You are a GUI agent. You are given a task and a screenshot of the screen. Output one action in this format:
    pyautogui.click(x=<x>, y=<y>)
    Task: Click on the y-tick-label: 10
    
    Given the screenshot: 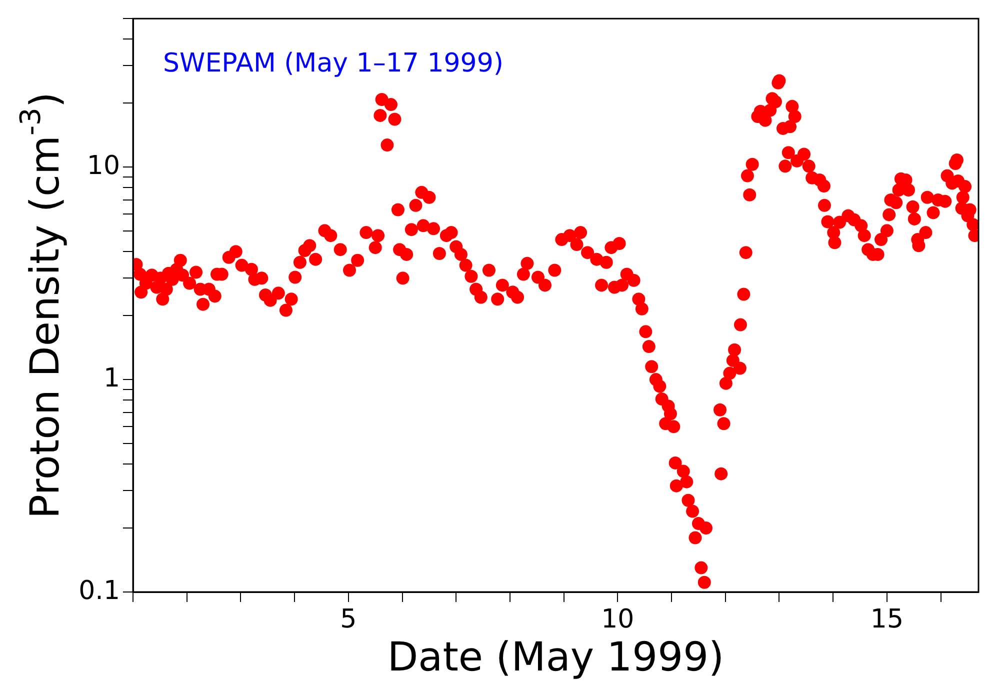 What is the action you would take?
    pyautogui.click(x=103, y=165)
    